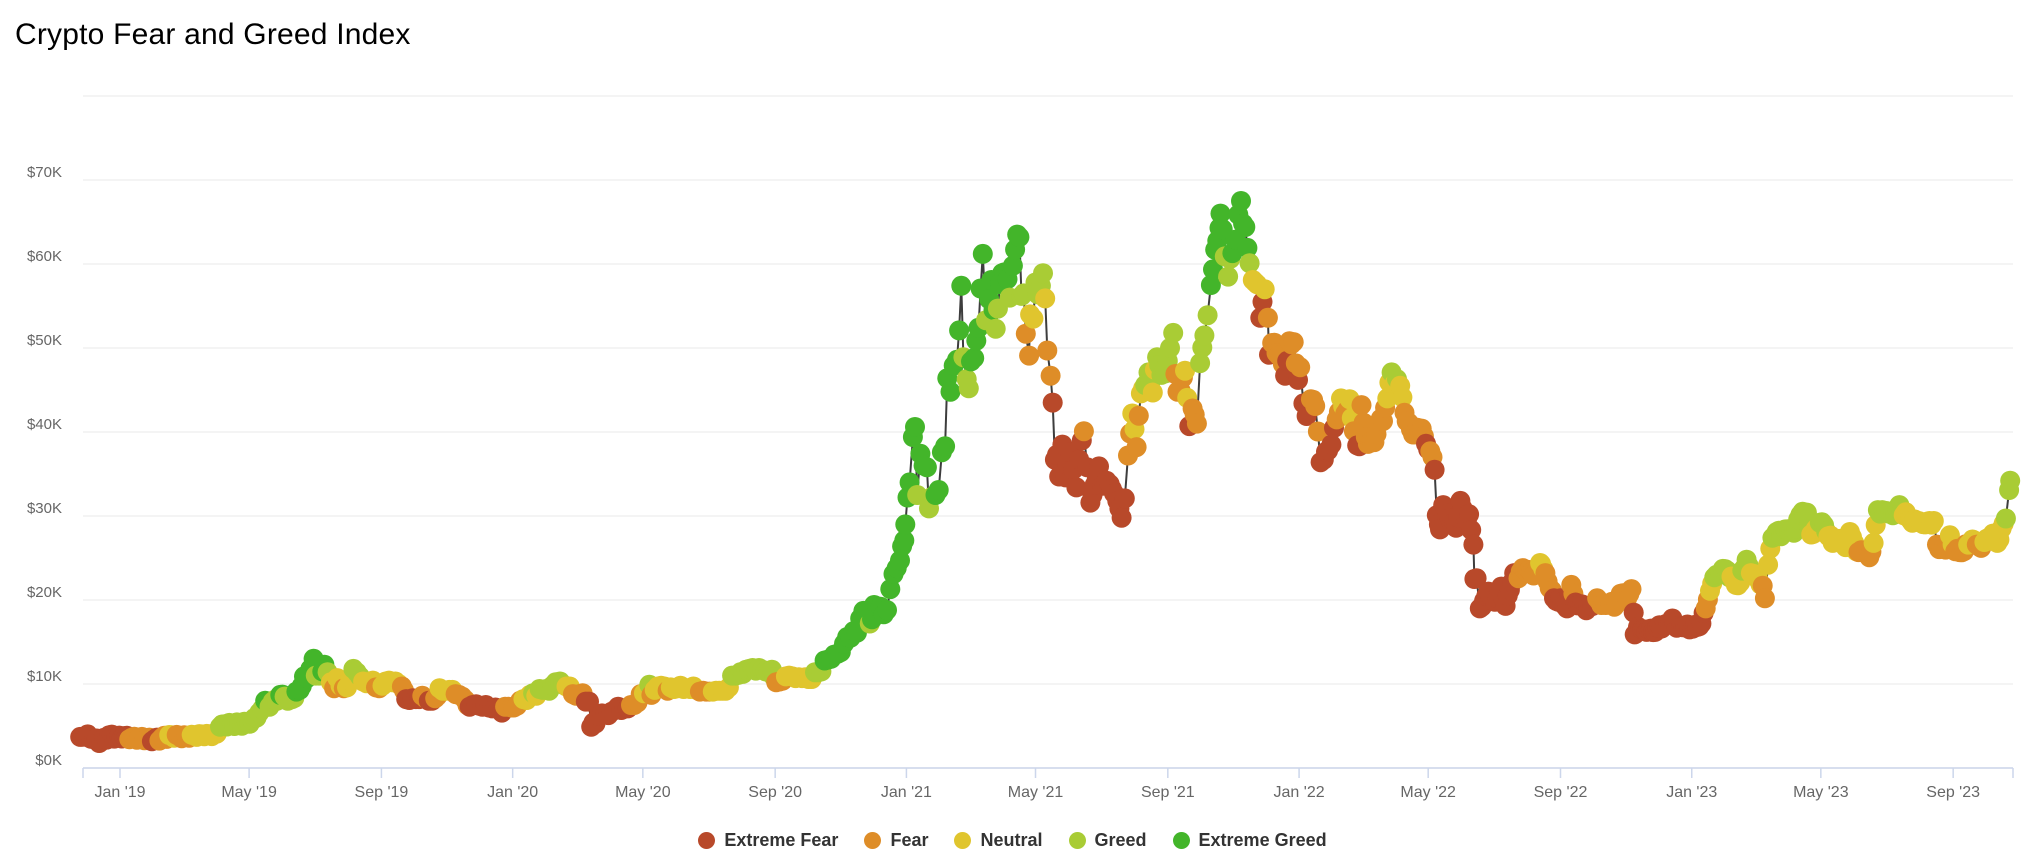 The image size is (2025, 863). What do you see at coordinates (1953, 792) in the screenshot?
I see `x-axis-label: Sep '23` at bounding box center [1953, 792].